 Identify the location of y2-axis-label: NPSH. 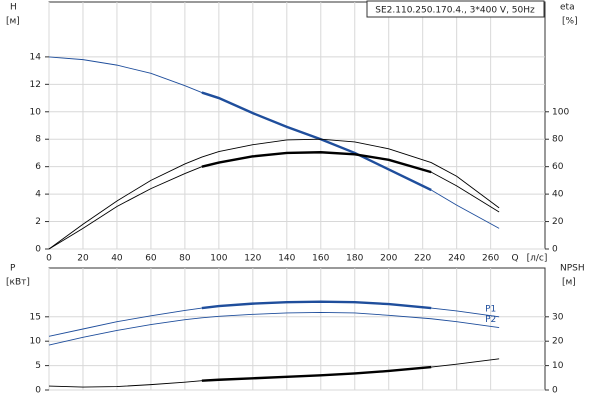
(572, 269).